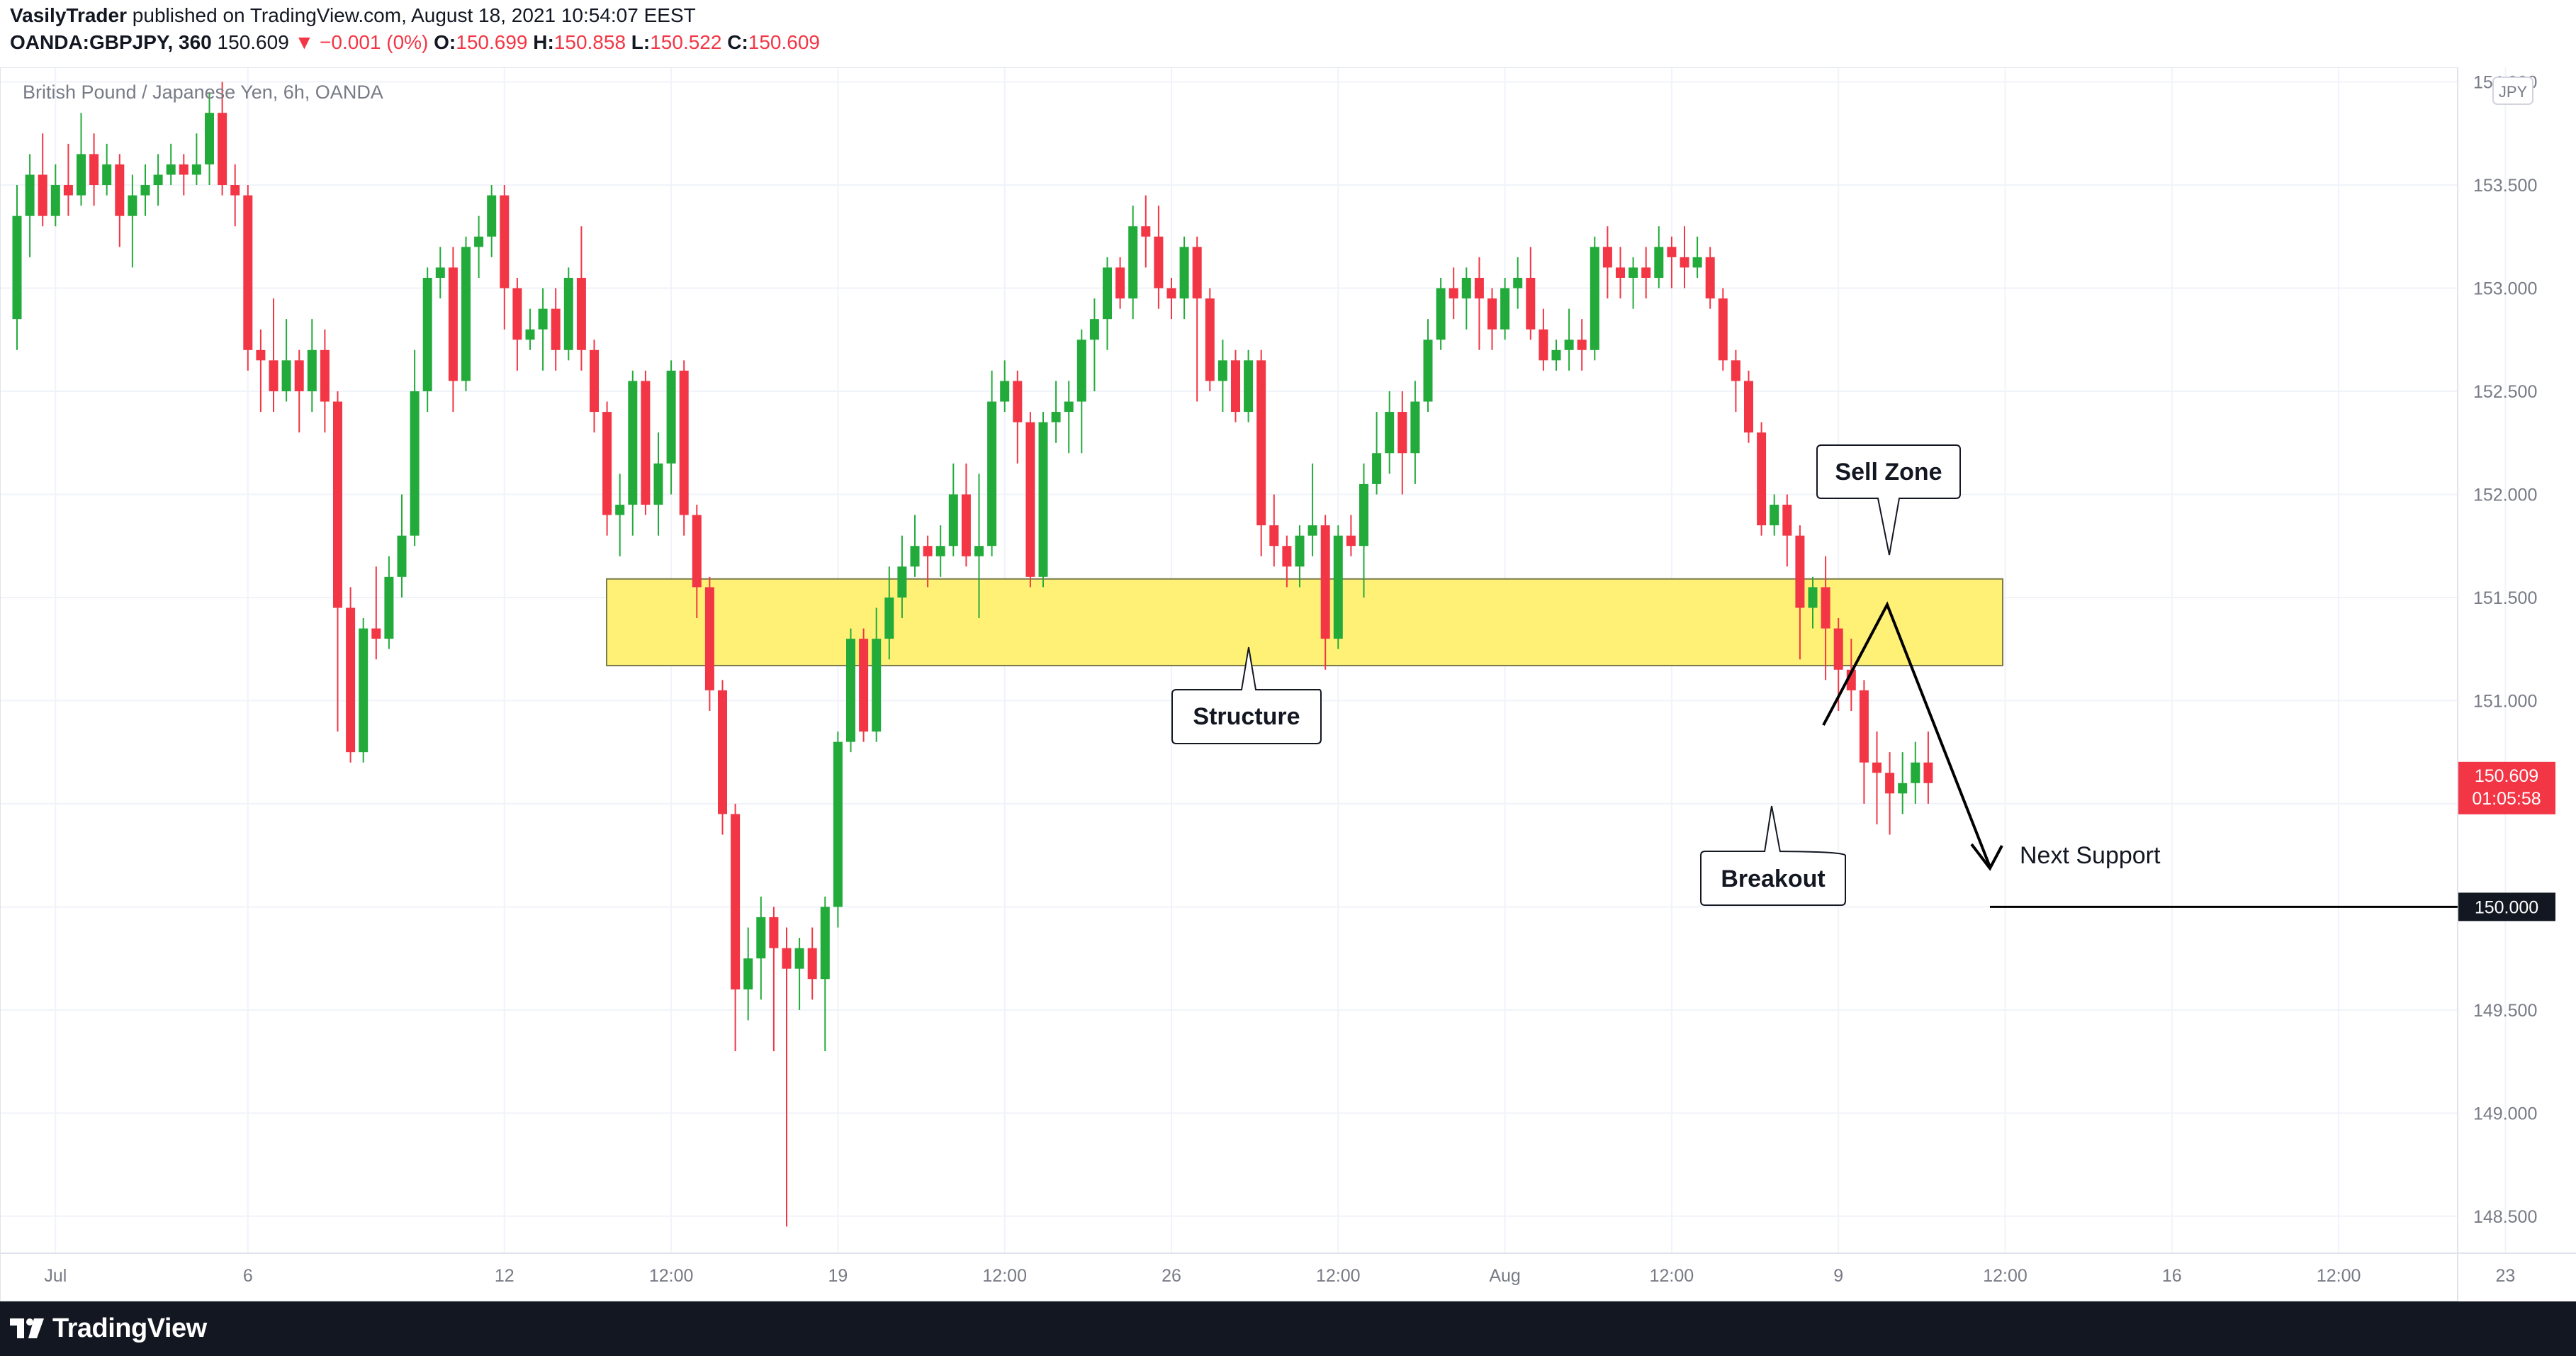  Describe the element at coordinates (2512, 91) in the screenshot. I see `currency-badge: JPY` at that location.